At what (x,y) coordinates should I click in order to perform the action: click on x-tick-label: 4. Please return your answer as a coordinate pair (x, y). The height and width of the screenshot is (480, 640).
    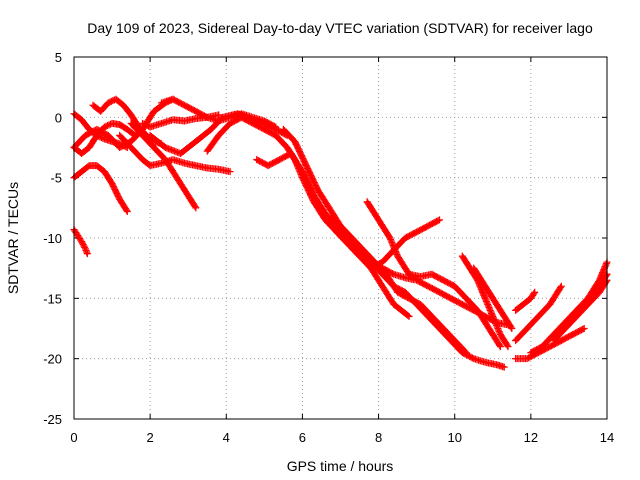
    Looking at the image, I should click on (226, 437).